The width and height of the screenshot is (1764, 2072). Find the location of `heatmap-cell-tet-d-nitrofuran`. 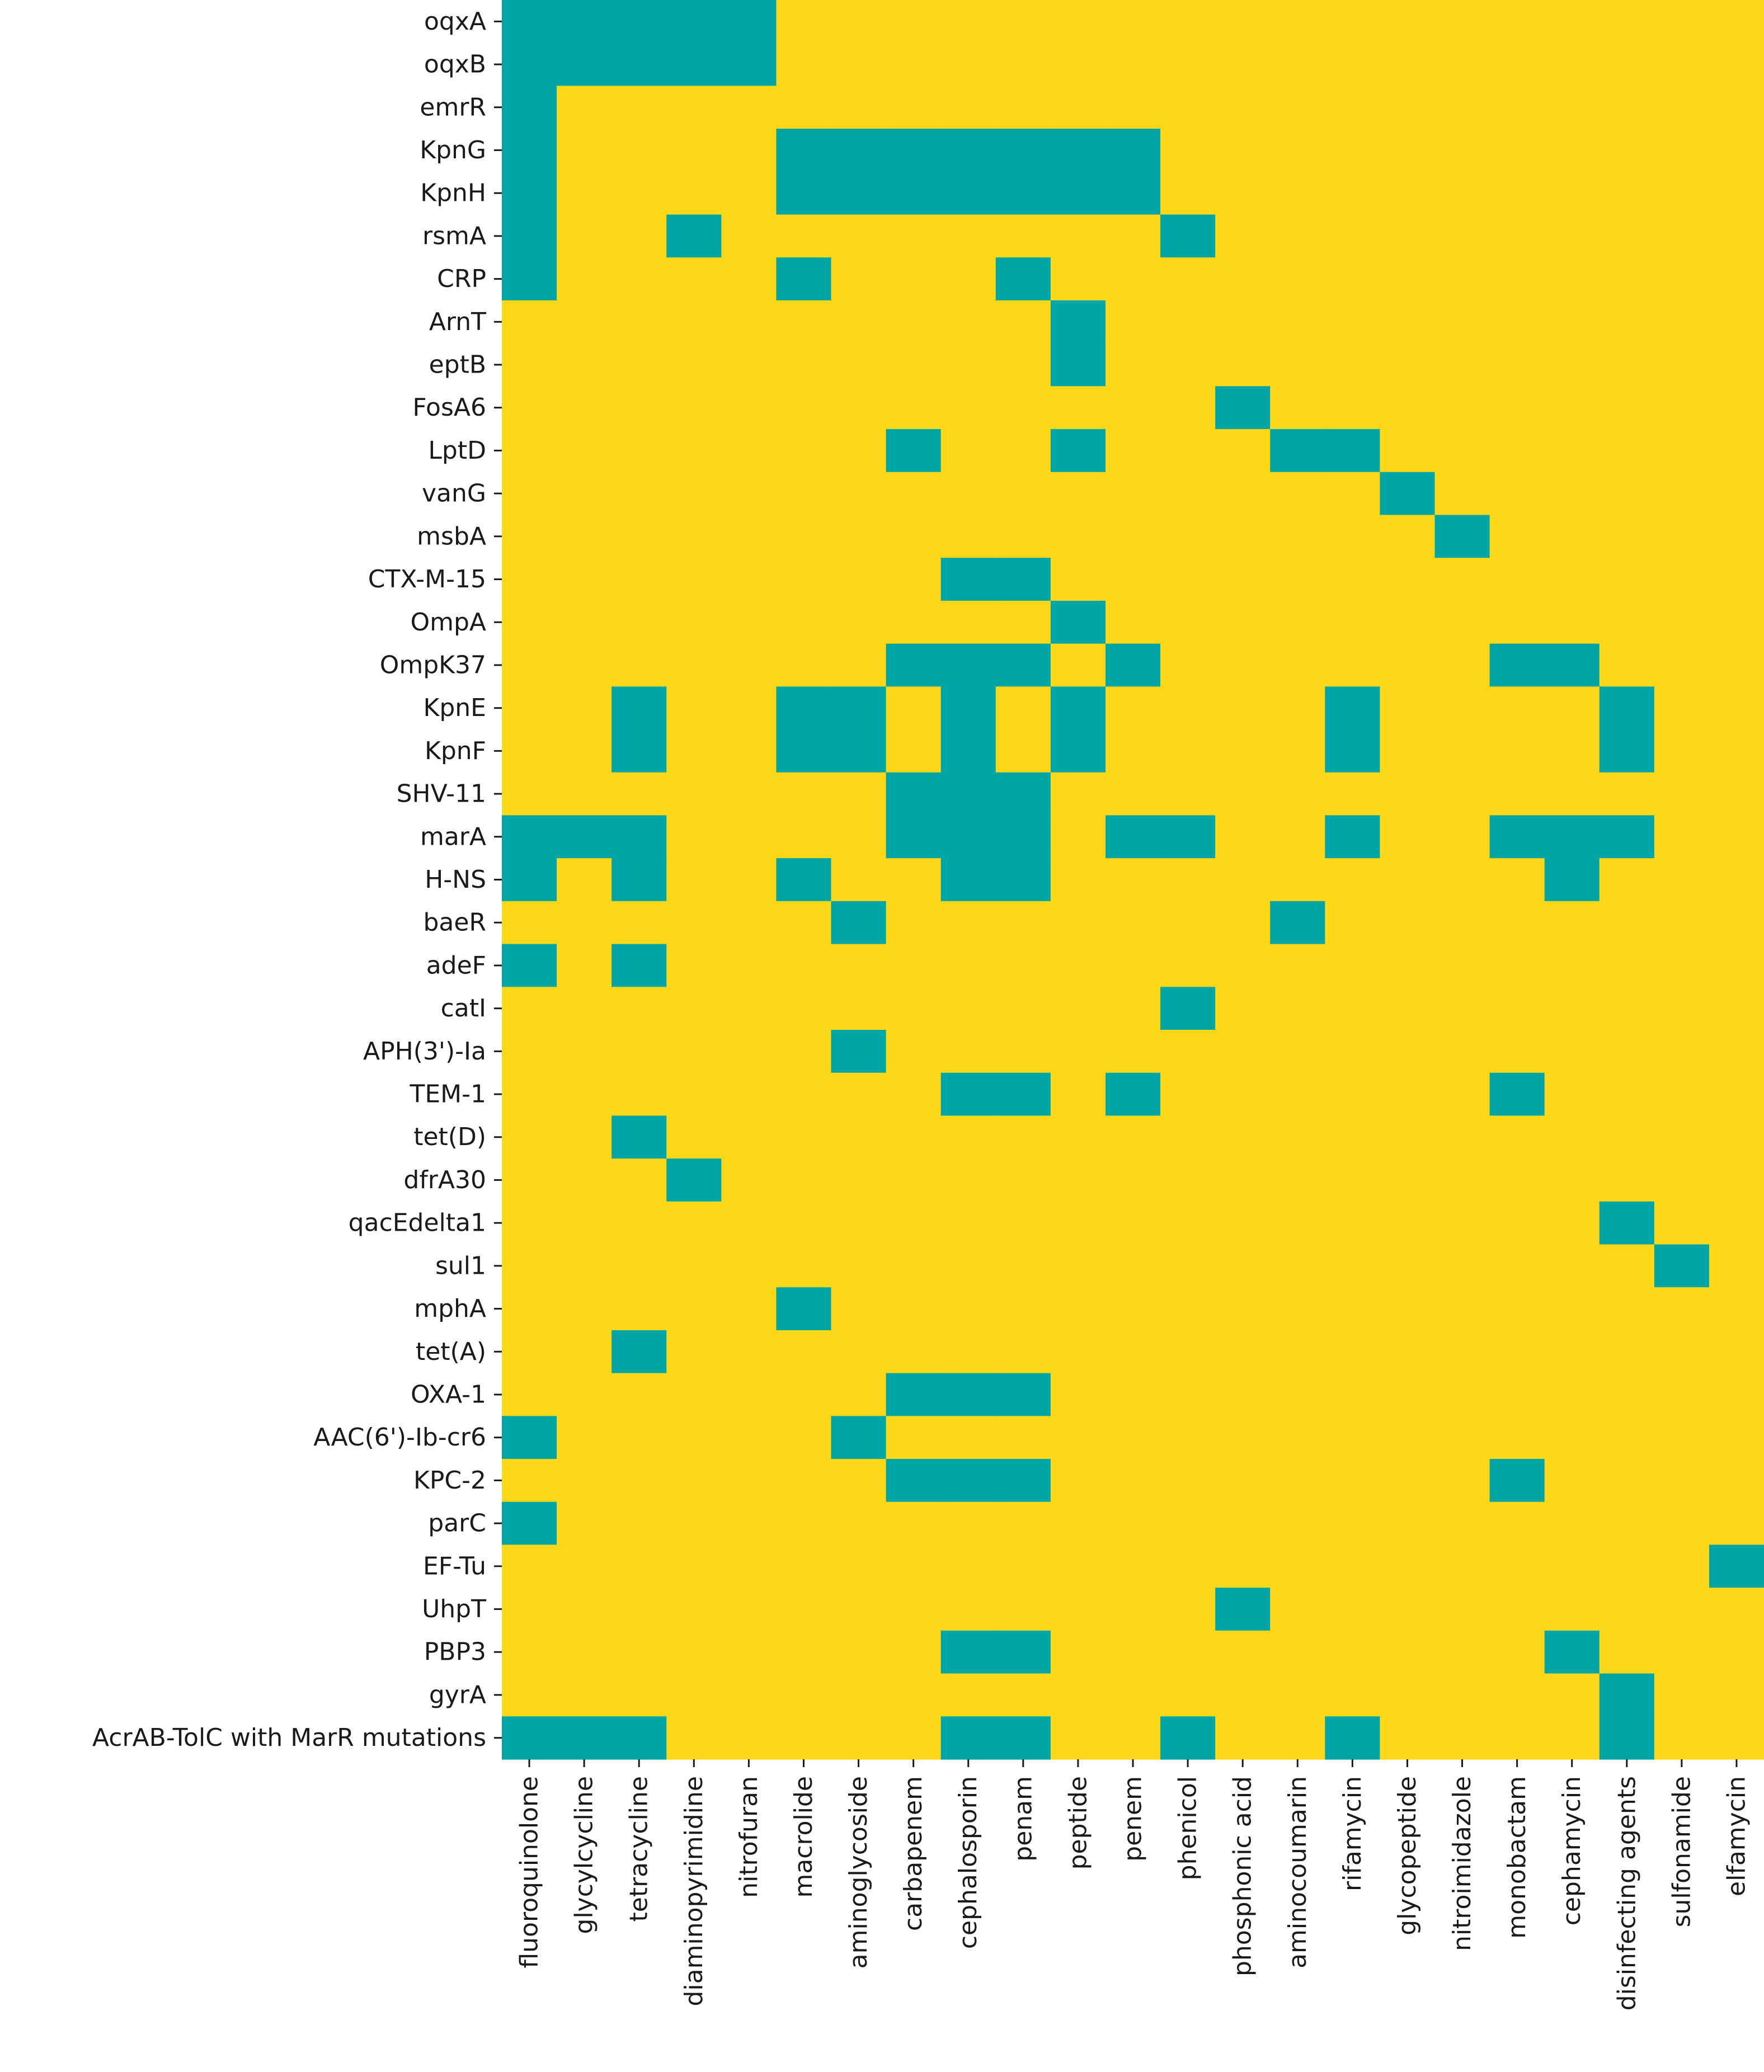

heatmap-cell-tet-d-nitrofuran is located at coordinates (749, 1137).